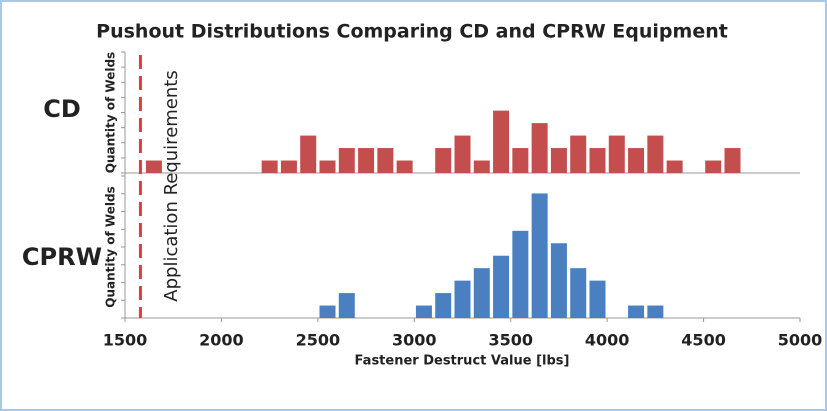  Describe the element at coordinates (703, 340) in the screenshot. I see `x-tick-label: 4500` at that location.